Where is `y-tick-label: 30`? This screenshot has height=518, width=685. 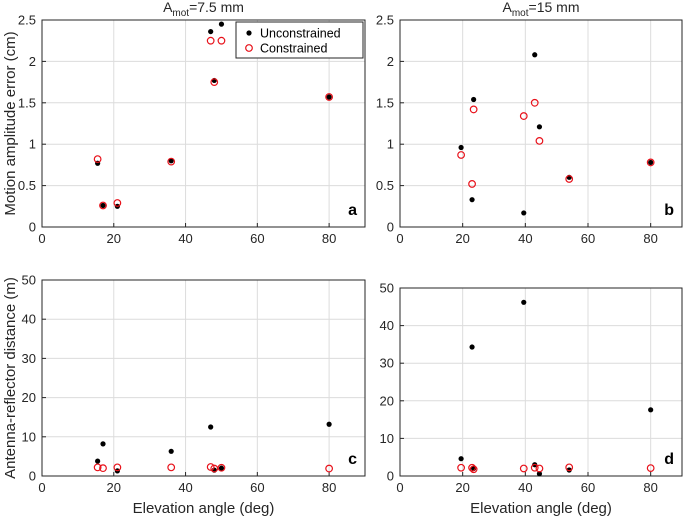 y-tick-label: 30 is located at coordinates (29, 358).